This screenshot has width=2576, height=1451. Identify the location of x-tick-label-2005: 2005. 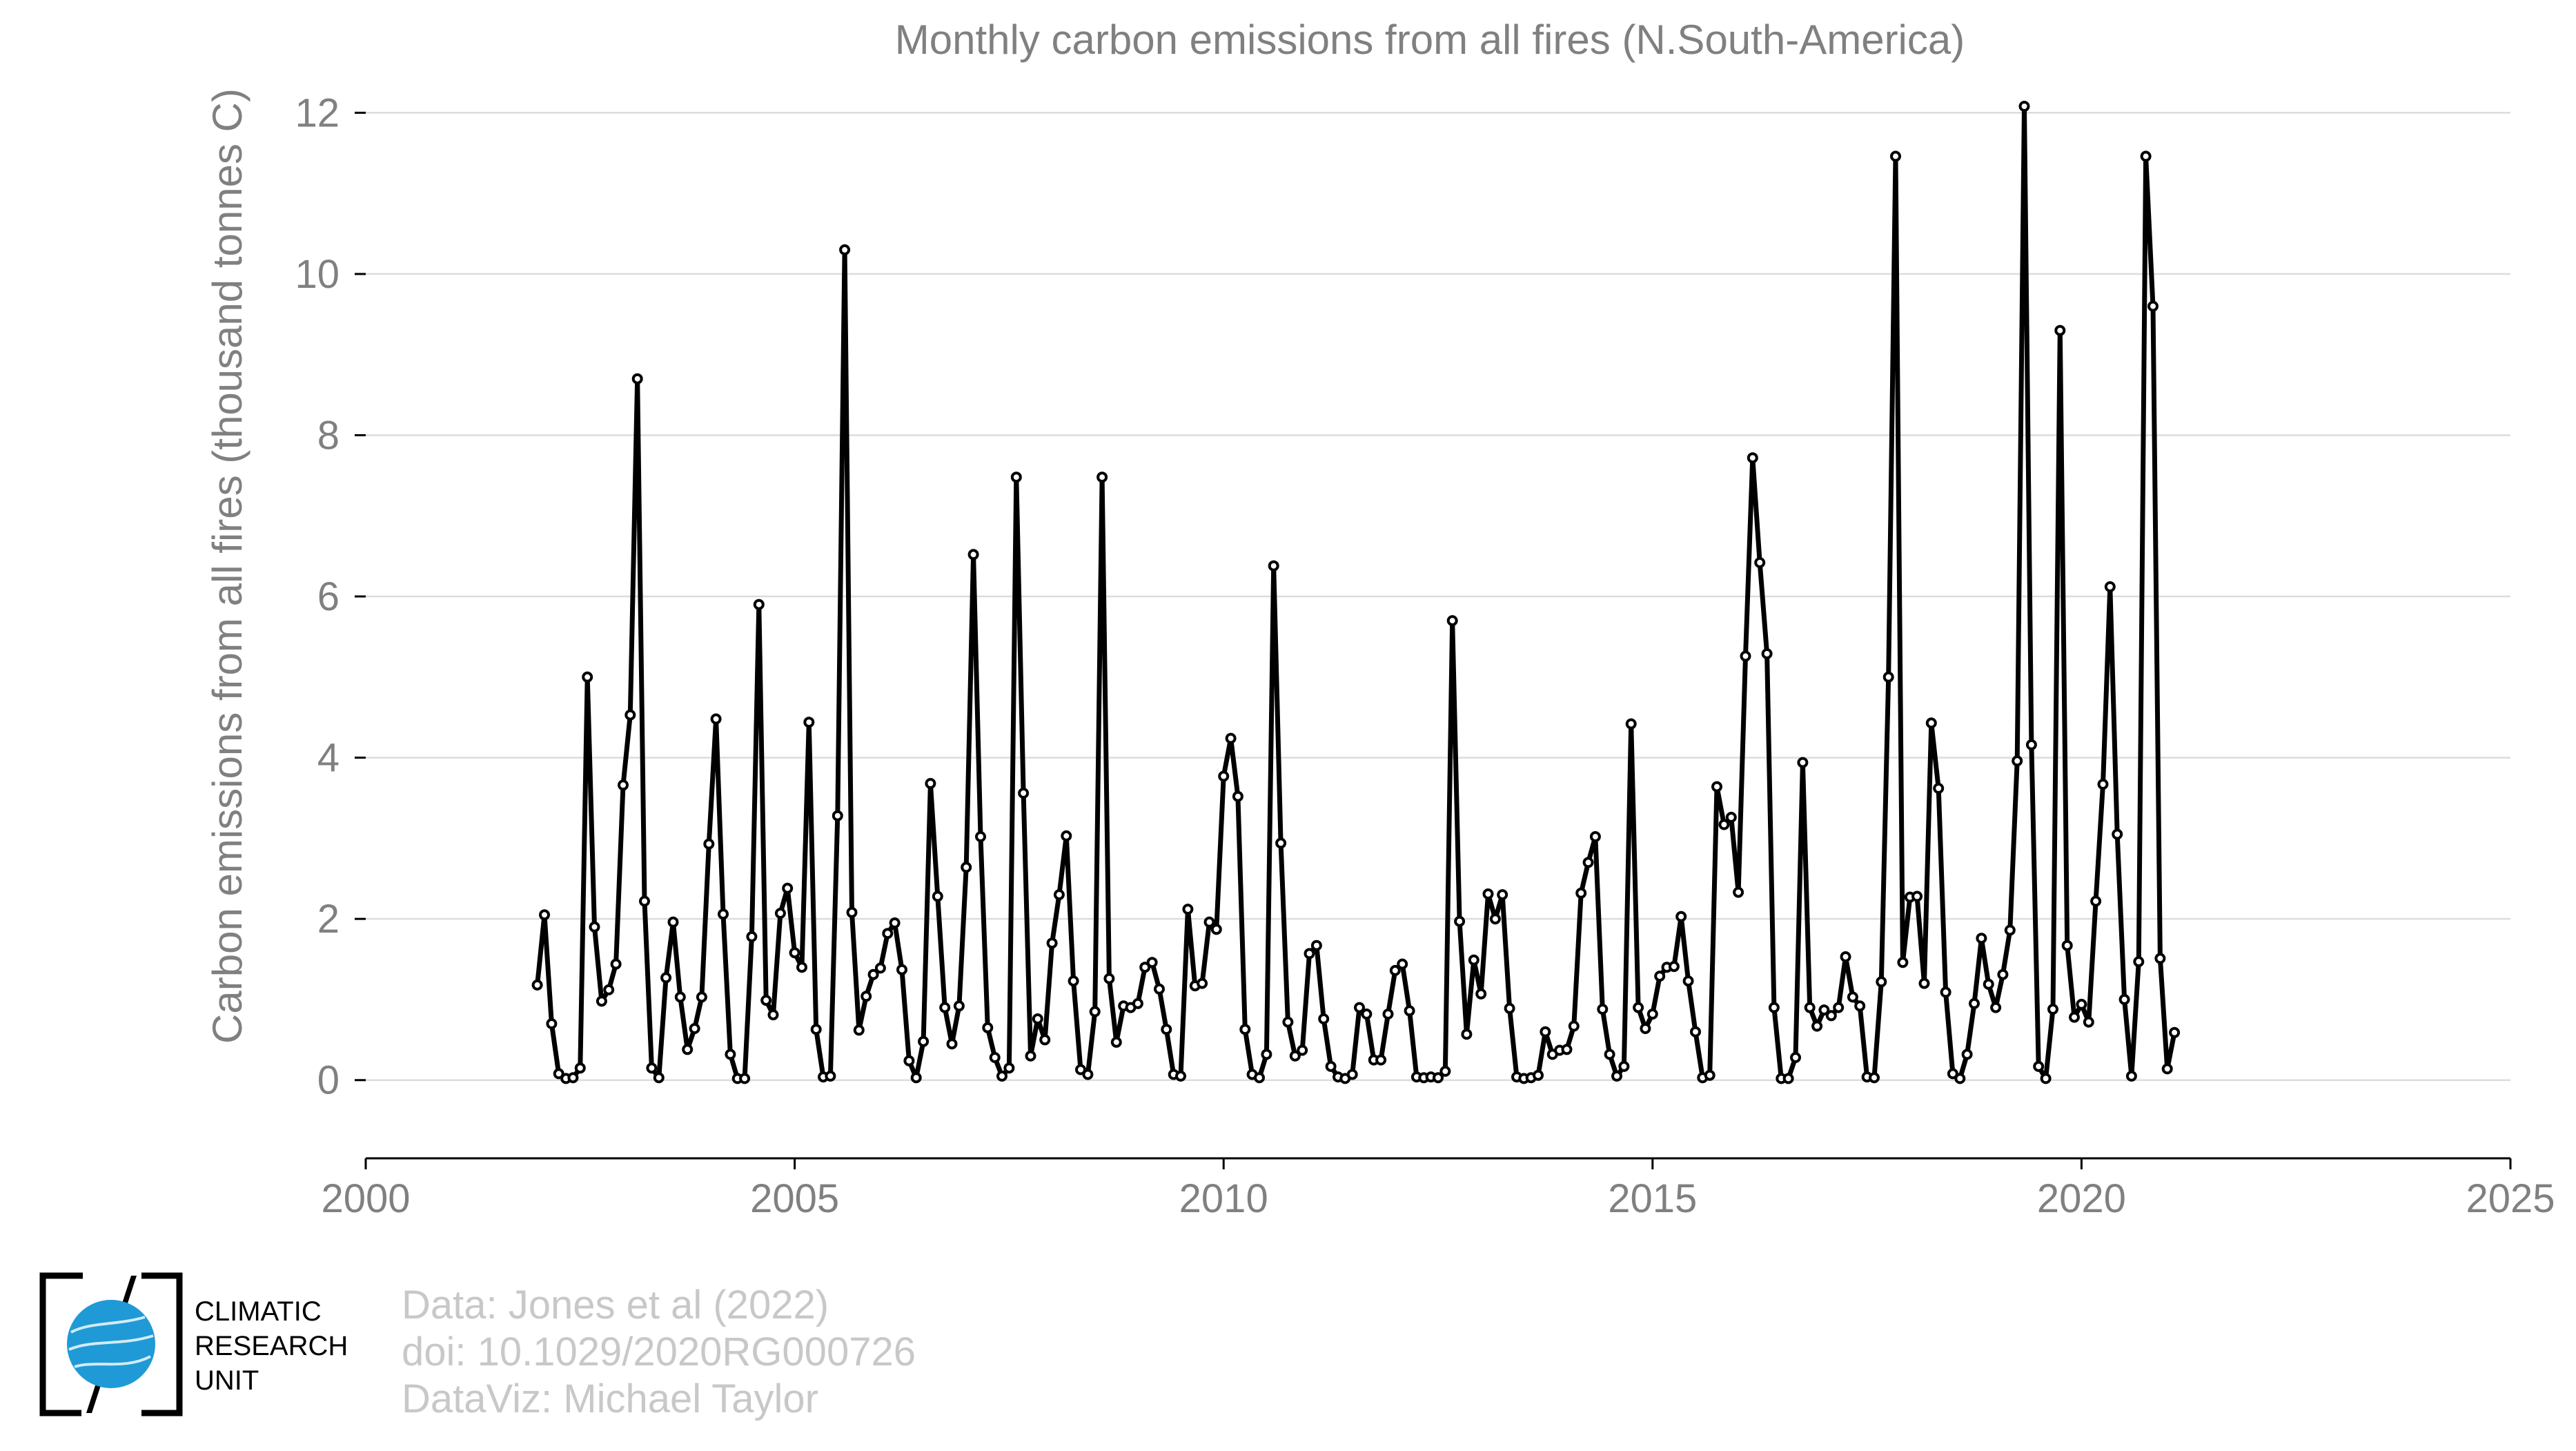
(794, 1198).